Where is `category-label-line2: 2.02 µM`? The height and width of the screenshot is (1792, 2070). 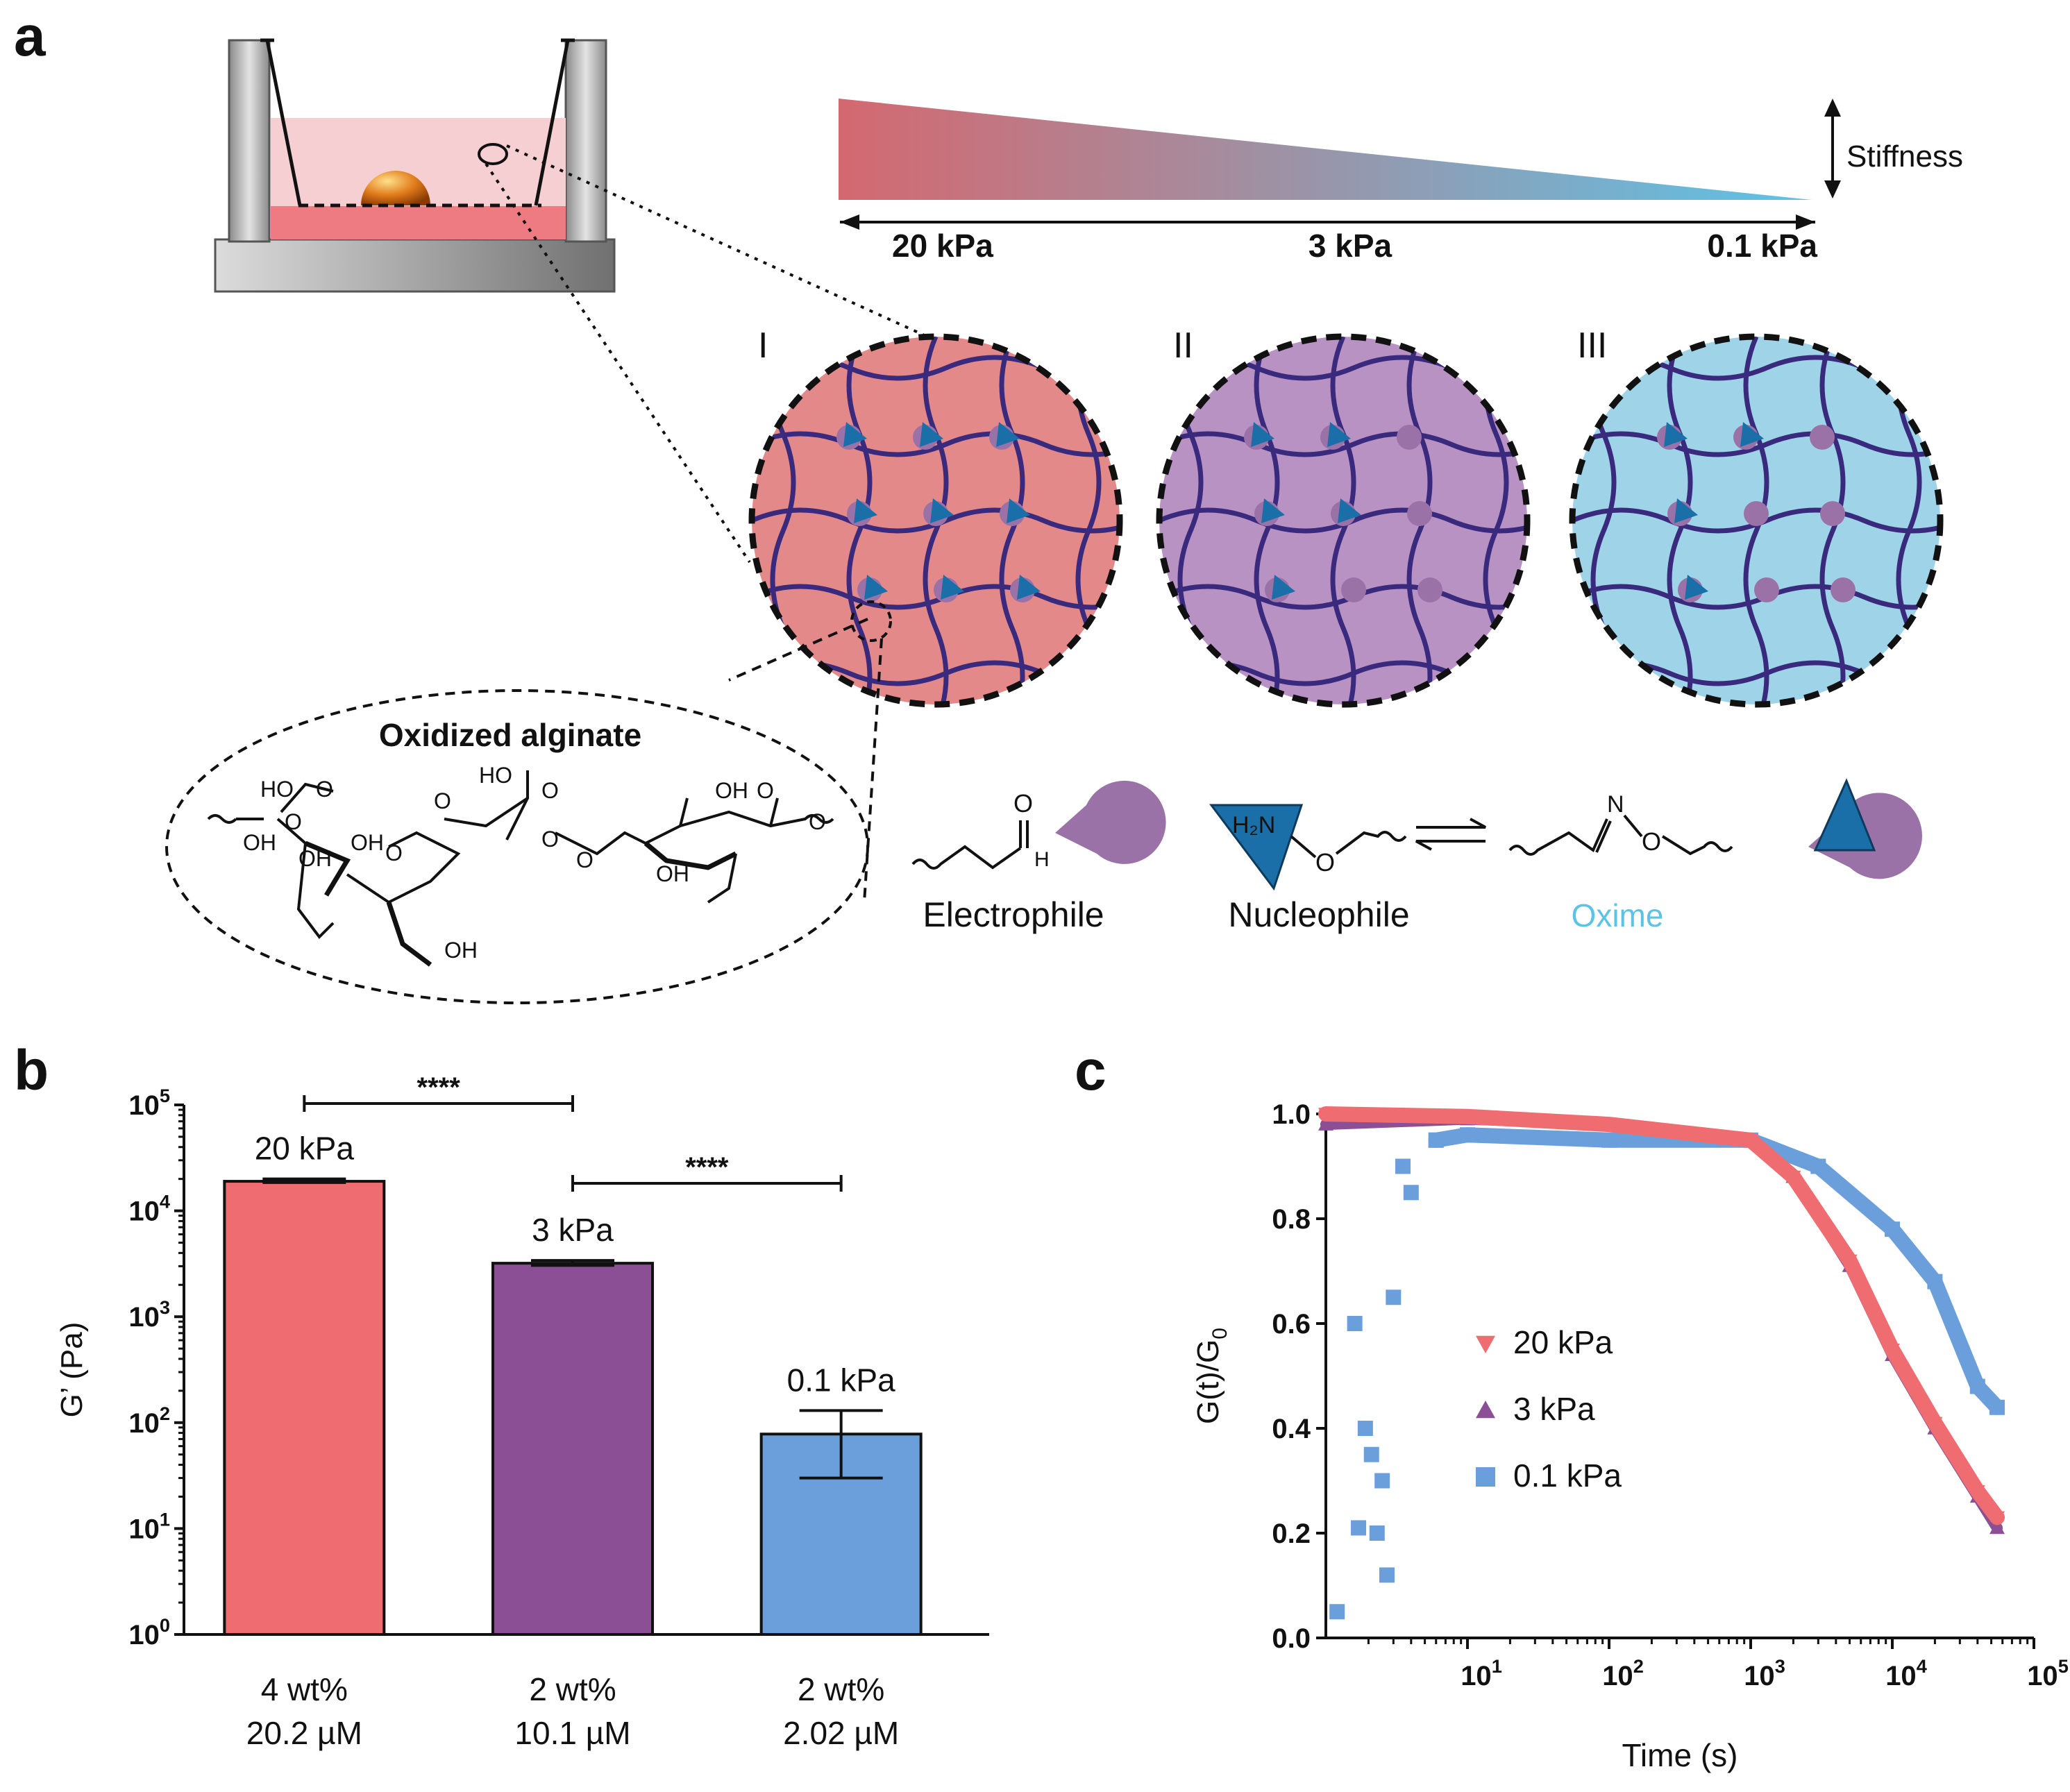
category-label-line2: 2.02 µM is located at coordinates (841, 1733).